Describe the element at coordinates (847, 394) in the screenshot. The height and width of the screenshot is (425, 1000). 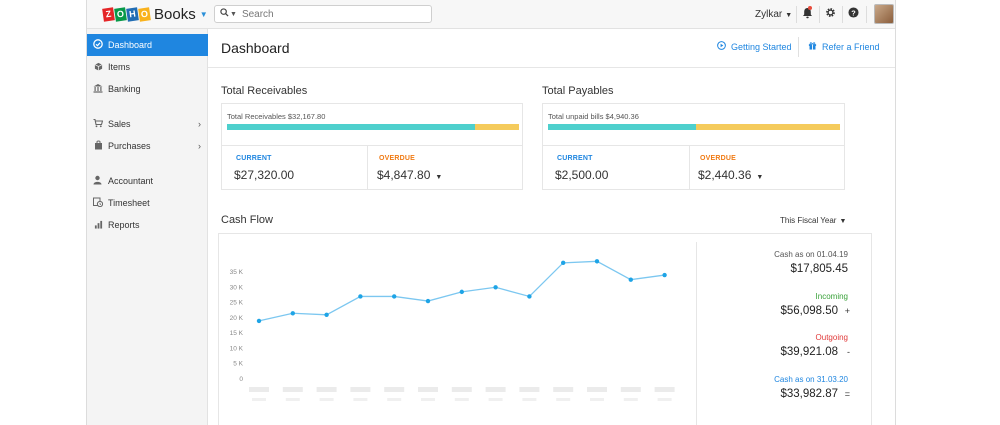
I see `equals-sign: =` at that location.